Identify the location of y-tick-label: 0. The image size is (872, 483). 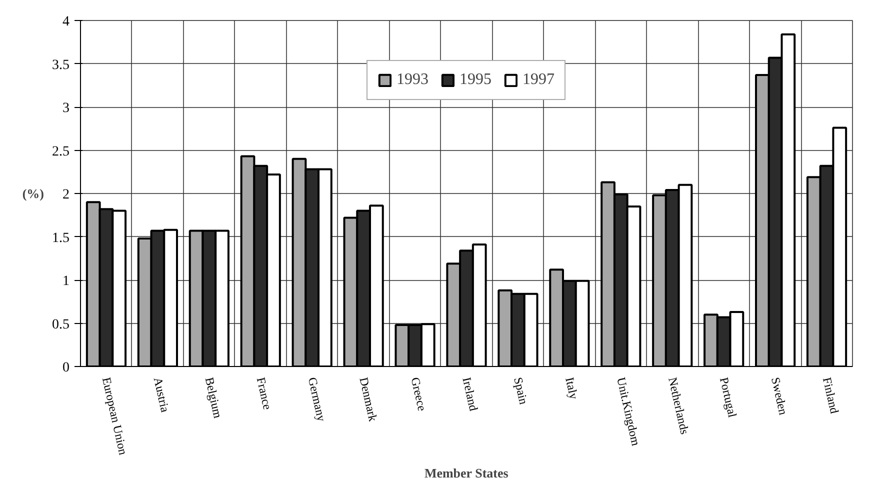
(66, 368).